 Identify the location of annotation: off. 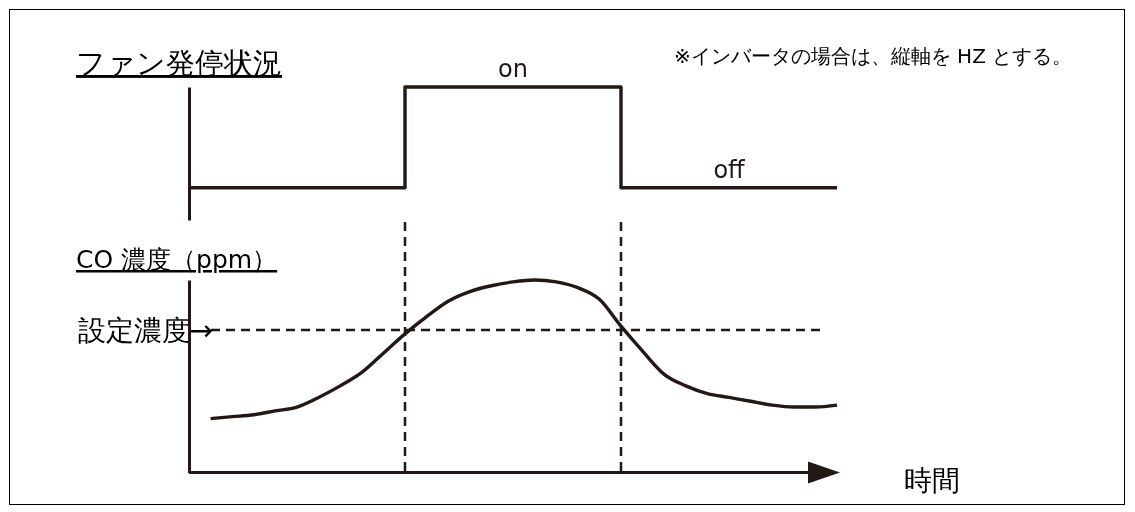
(729, 169).